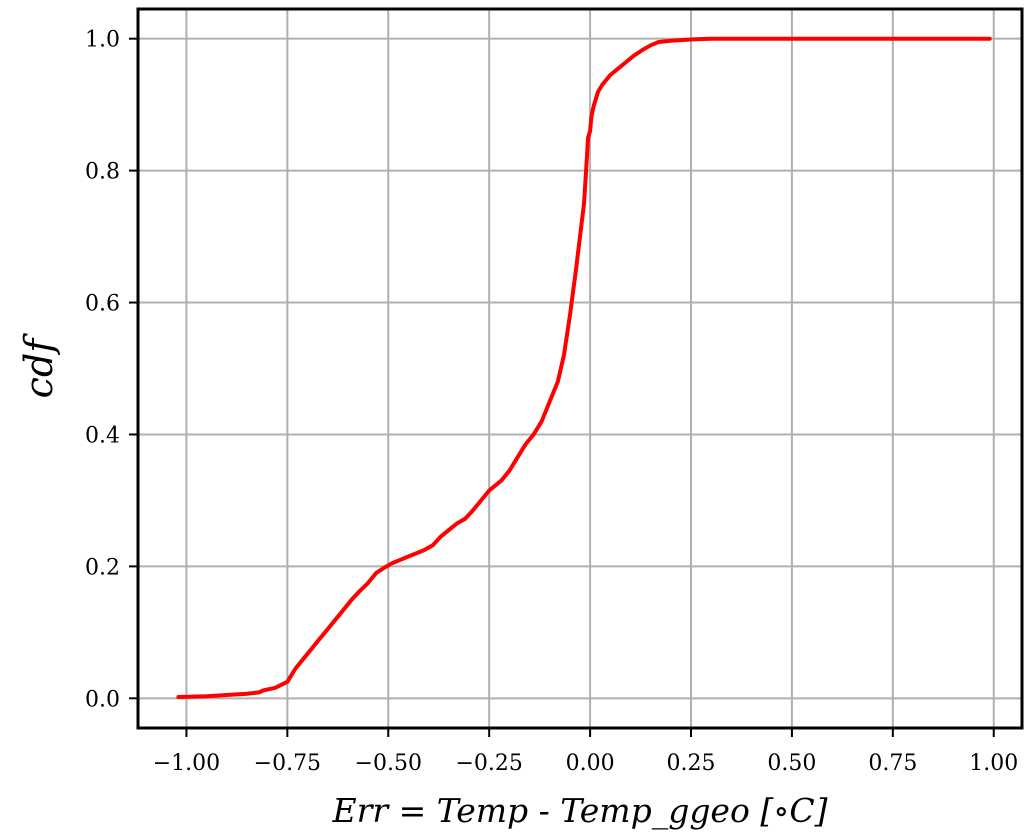 This screenshot has height=833, width=1026. What do you see at coordinates (102, 435) in the screenshot?
I see `y-tick-label: 0.4` at bounding box center [102, 435].